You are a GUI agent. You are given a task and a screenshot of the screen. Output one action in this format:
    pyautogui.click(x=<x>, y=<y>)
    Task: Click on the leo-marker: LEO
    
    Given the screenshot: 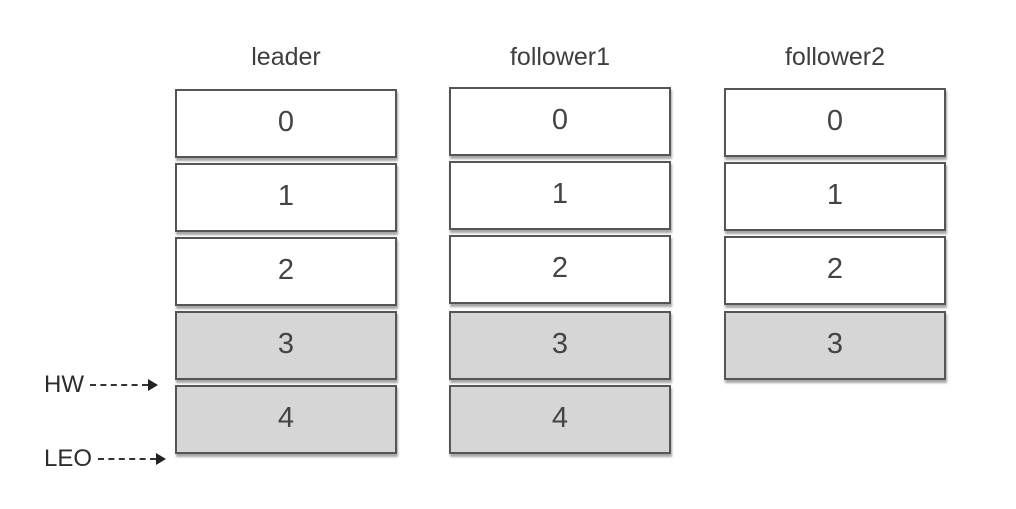 What is the action you would take?
    pyautogui.click(x=105, y=459)
    